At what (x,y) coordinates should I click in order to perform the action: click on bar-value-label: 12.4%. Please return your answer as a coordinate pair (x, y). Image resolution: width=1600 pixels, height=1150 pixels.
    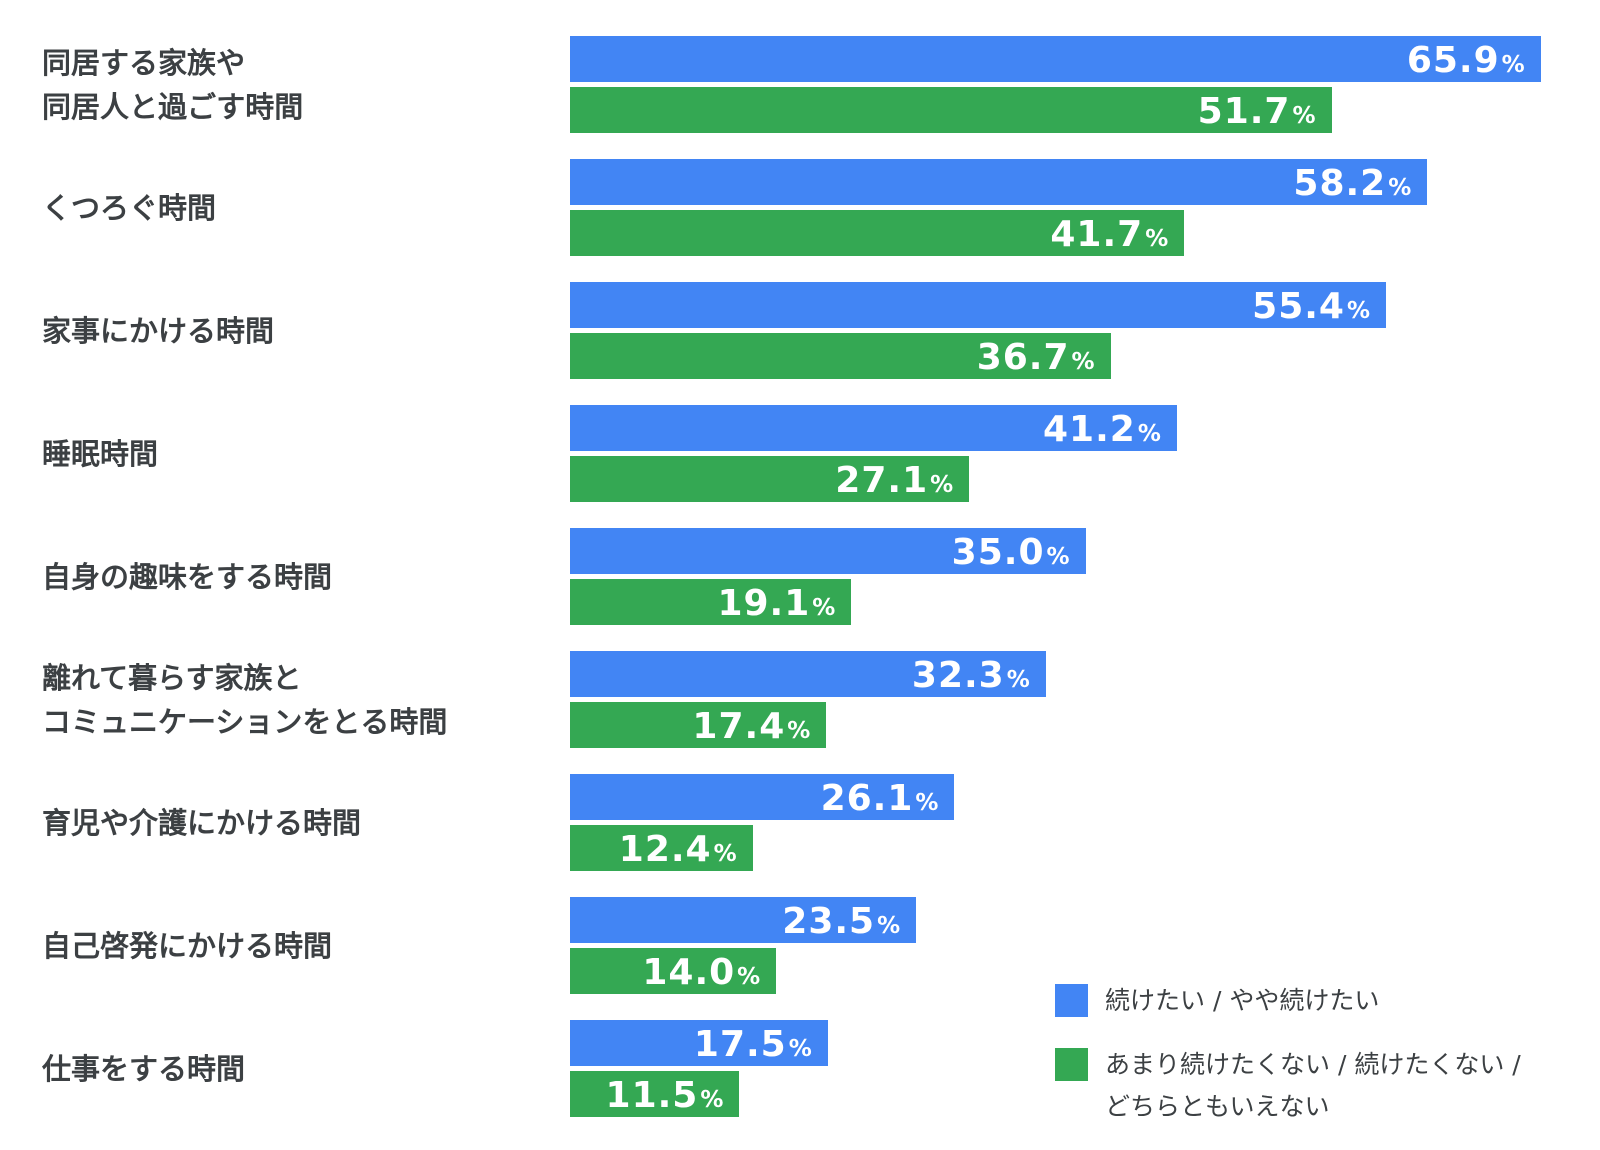
    Looking at the image, I should click on (678, 848).